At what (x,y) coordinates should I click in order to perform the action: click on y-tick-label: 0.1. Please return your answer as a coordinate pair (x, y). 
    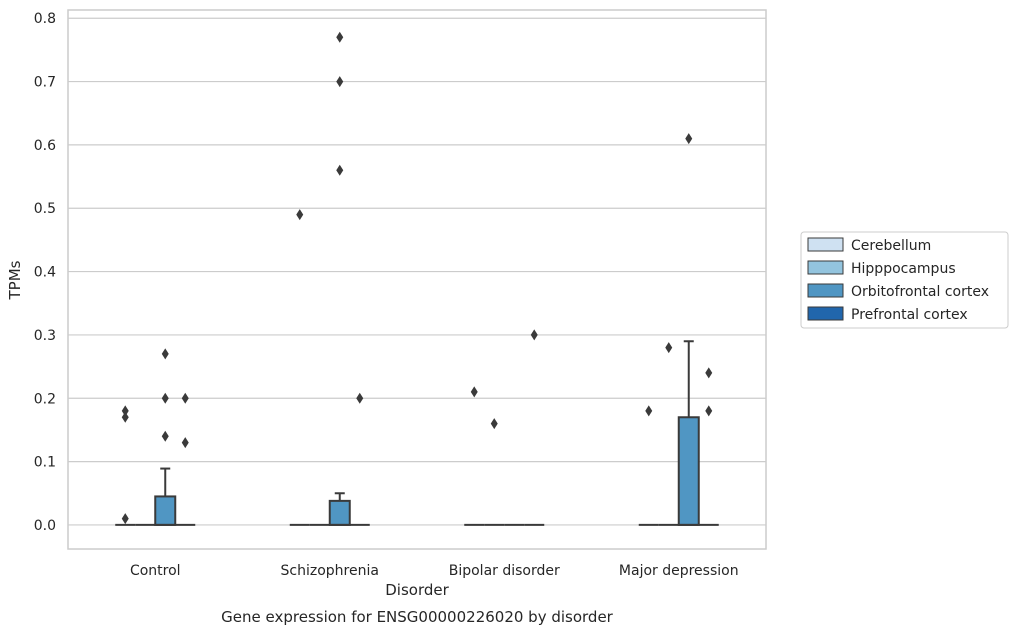
    Looking at the image, I should click on (45, 463).